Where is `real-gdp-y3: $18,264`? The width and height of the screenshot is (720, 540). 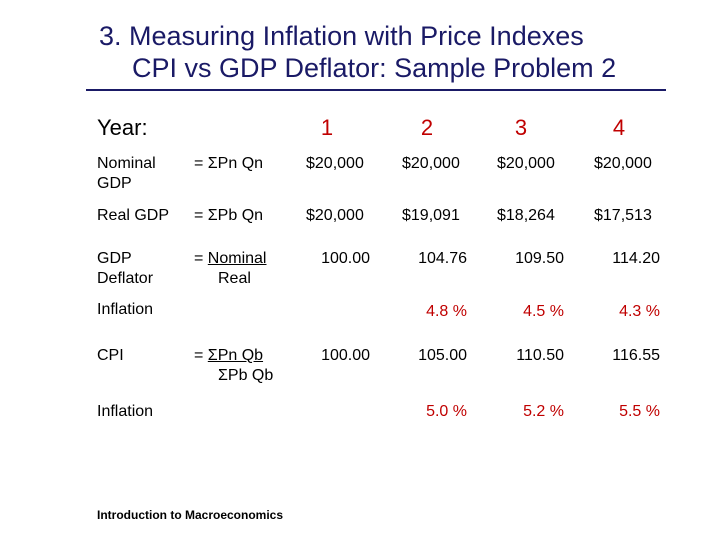 real-gdp-y3: $18,264 is located at coordinates (526, 215).